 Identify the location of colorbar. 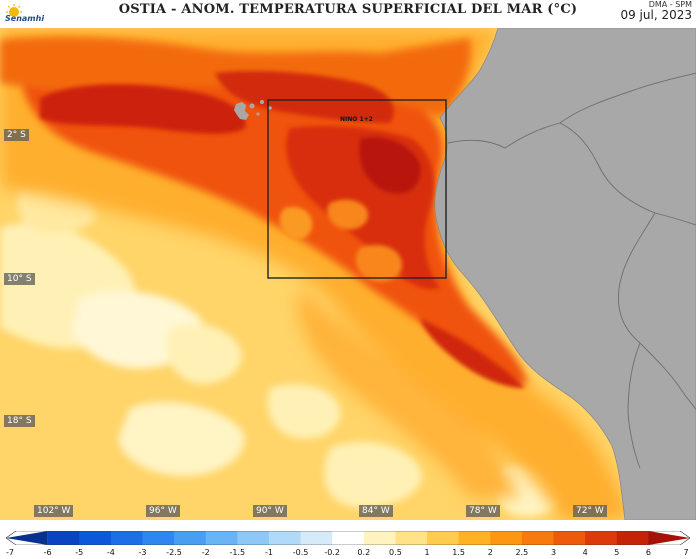
(348, 538).